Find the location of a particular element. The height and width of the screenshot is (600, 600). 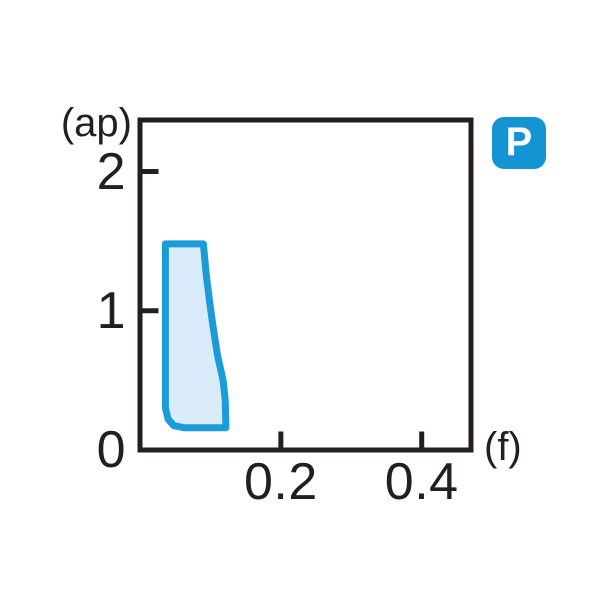

x-tick-label-0: 0.2 is located at coordinates (280, 482).